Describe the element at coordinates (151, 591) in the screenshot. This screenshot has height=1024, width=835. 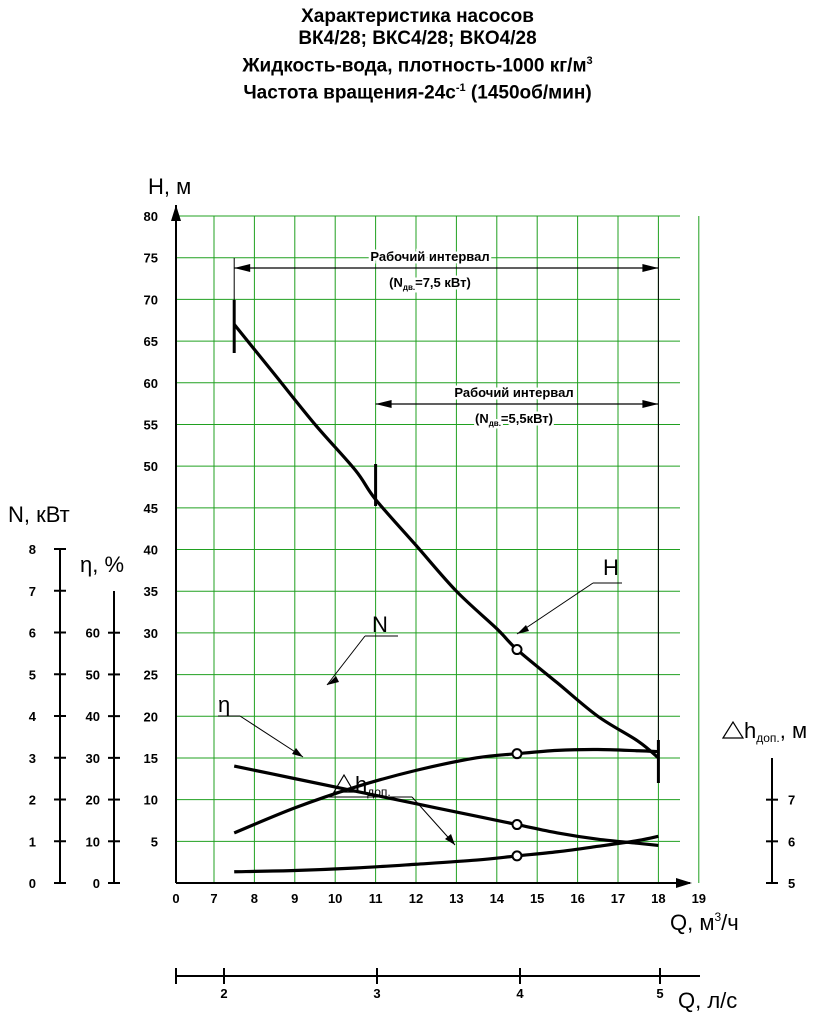
I see `h-tick-label: 35` at that location.